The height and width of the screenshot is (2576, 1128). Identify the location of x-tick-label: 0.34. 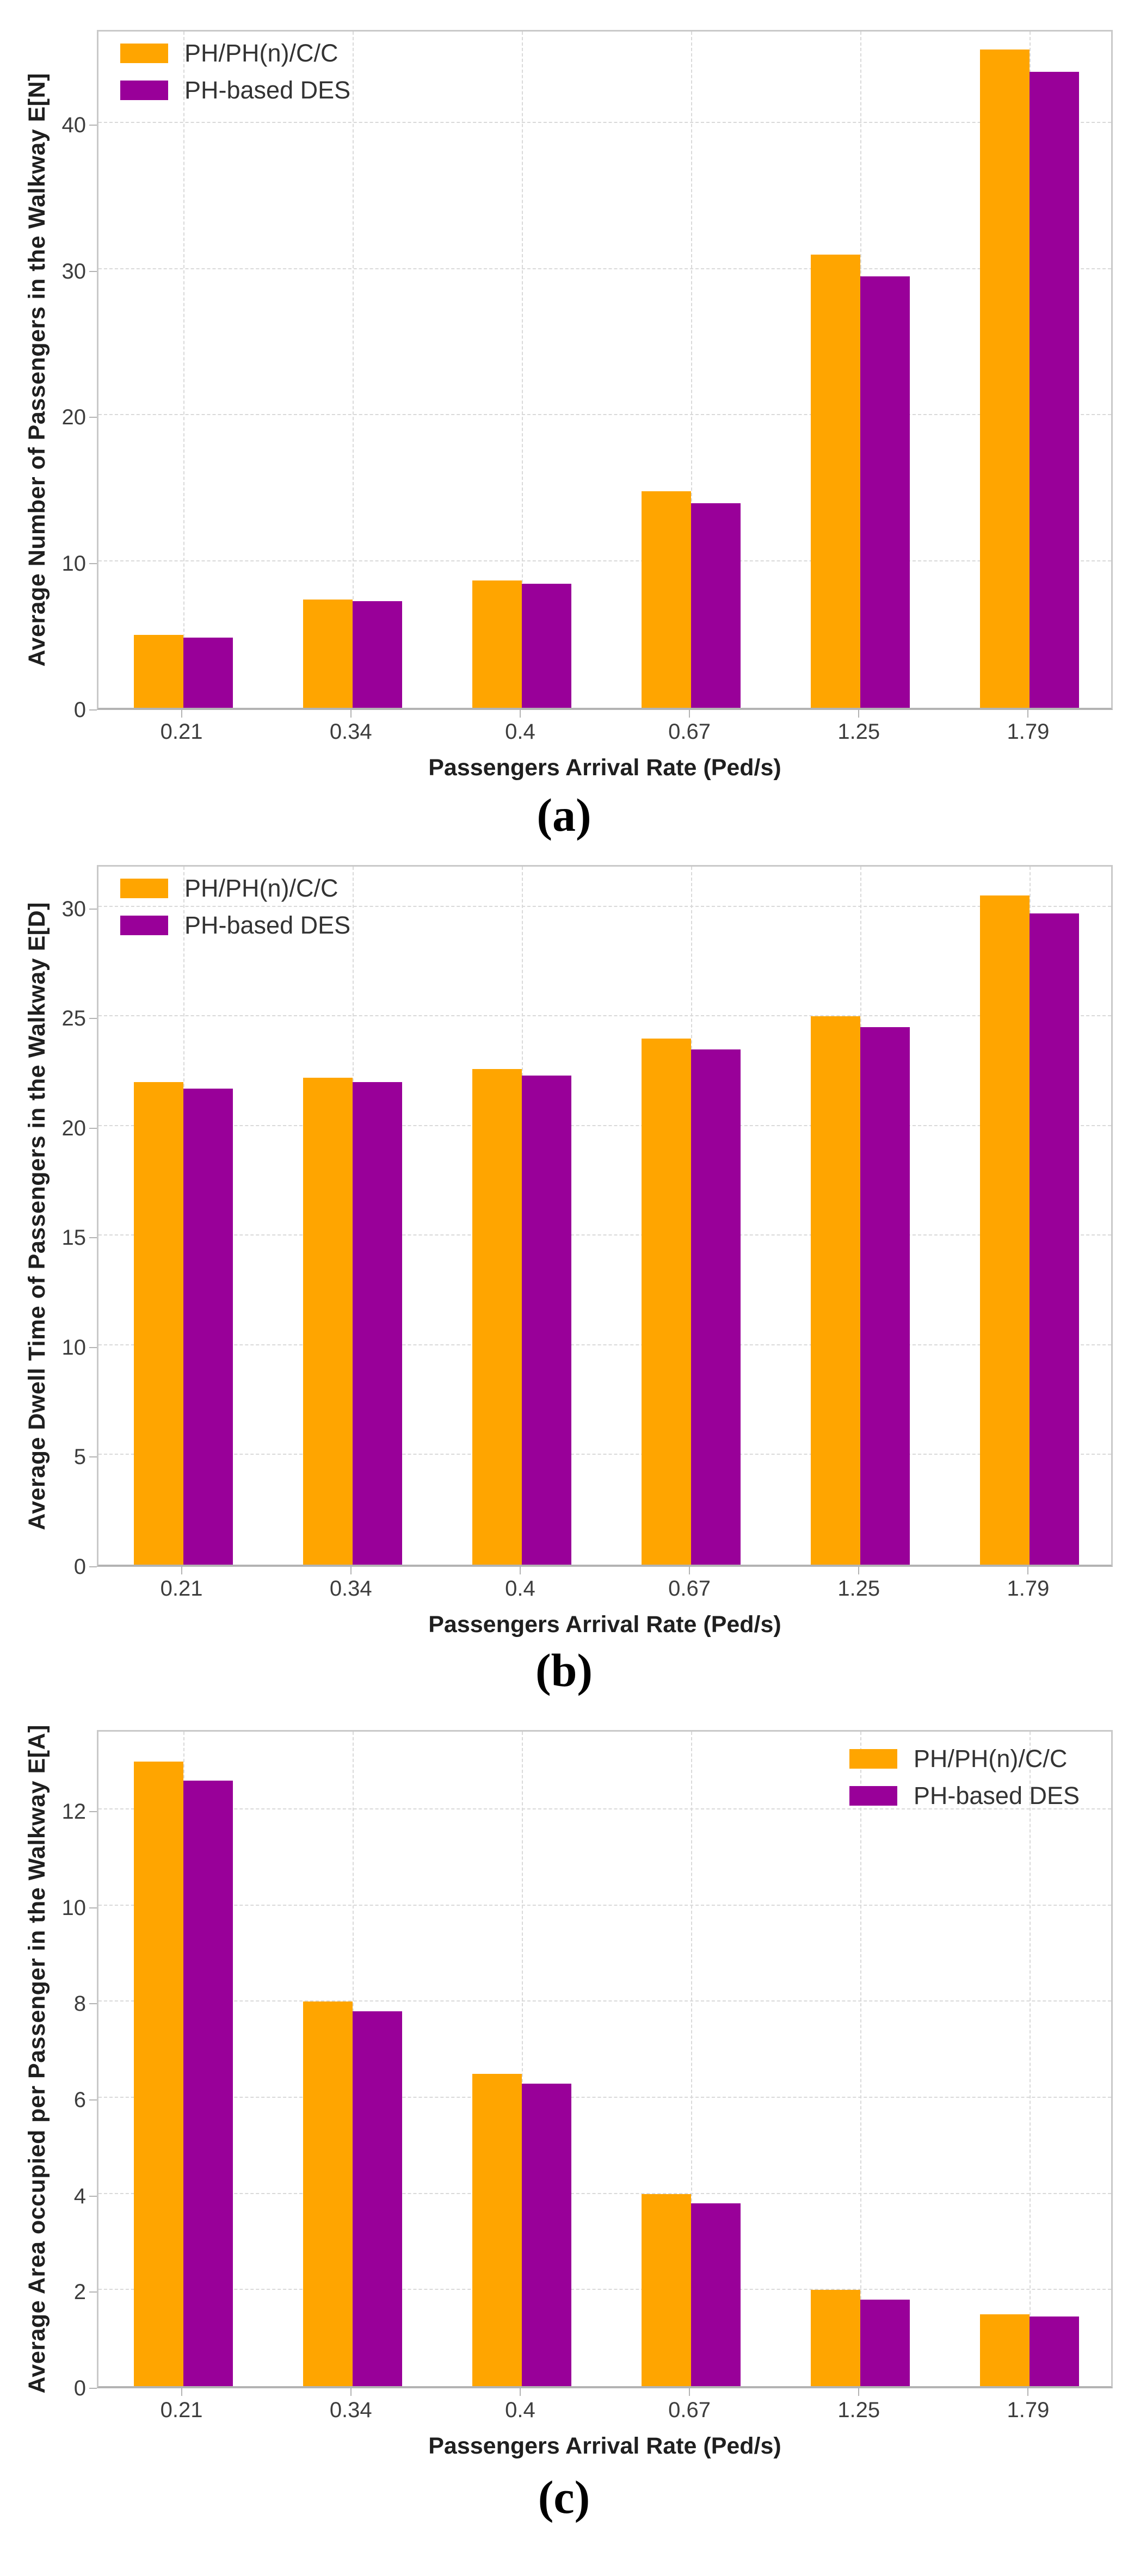
(351, 1589).